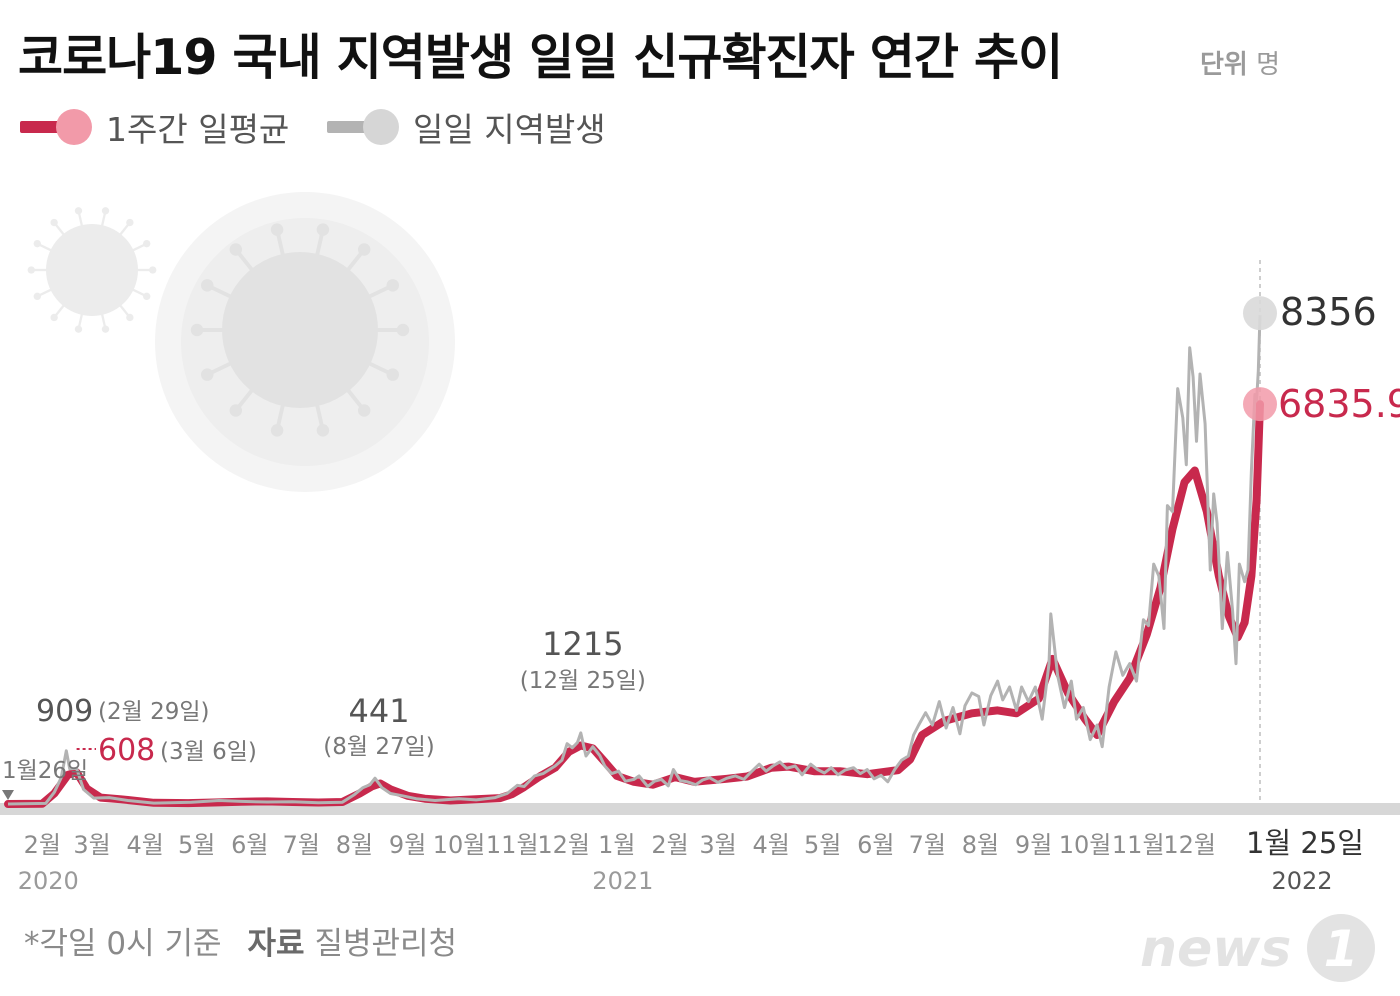  I want to click on legend-swatch-daily-local, so click(362, 127).